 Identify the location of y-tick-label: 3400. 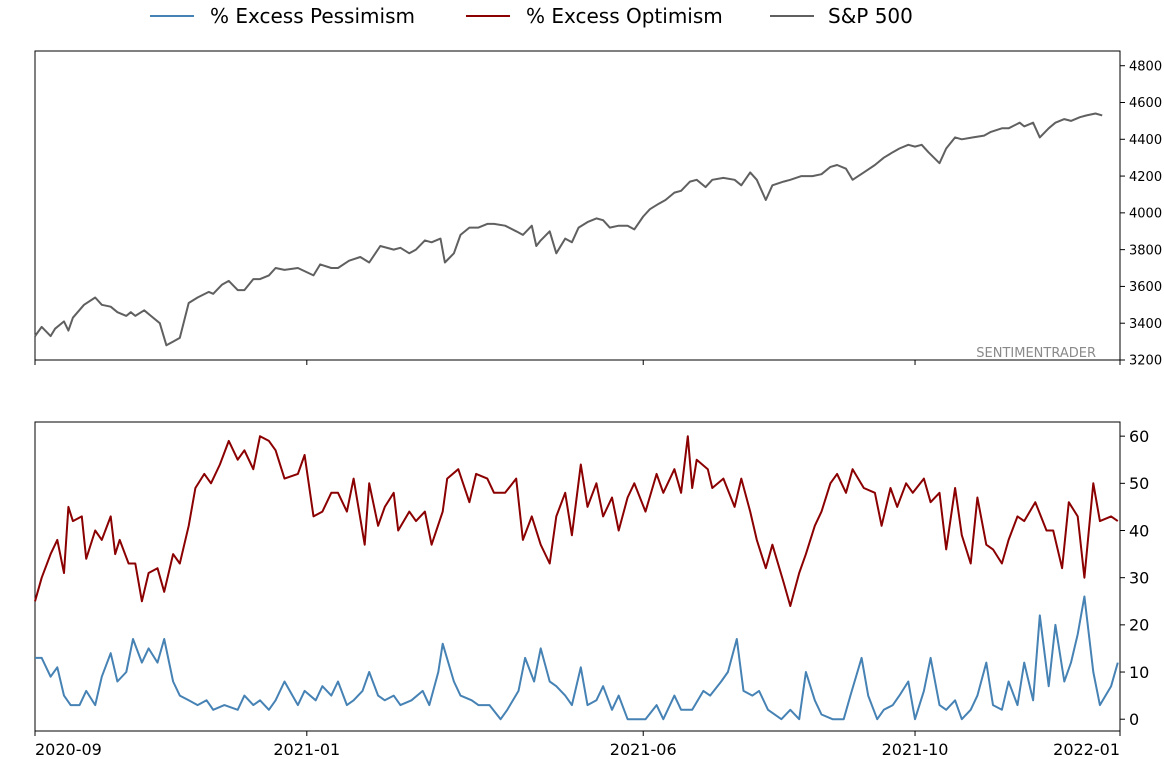
(1145, 324).